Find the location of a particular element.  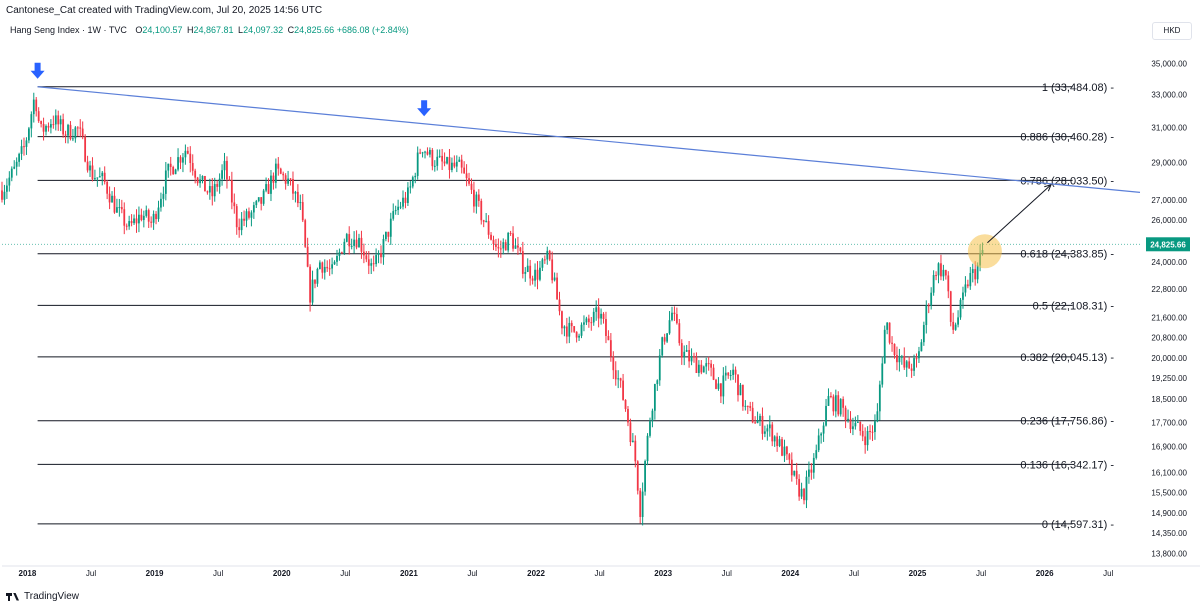

fib-label: 0.618 (24,383.85) - is located at coordinates (1067, 255).